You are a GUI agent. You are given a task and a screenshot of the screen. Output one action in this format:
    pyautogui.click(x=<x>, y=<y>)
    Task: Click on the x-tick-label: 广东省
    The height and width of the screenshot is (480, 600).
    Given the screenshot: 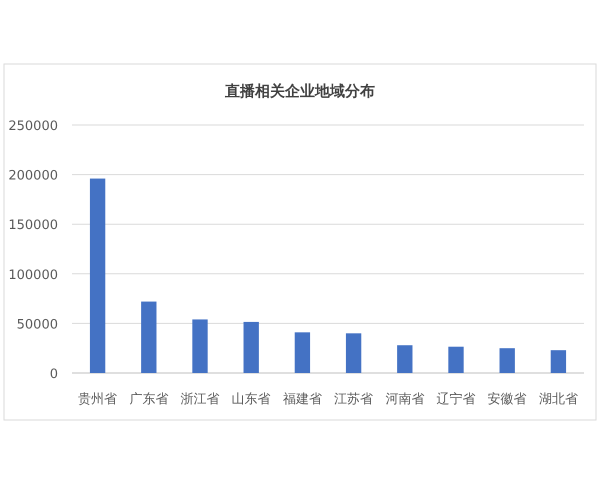 What is the action you would take?
    pyautogui.click(x=148, y=399)
    